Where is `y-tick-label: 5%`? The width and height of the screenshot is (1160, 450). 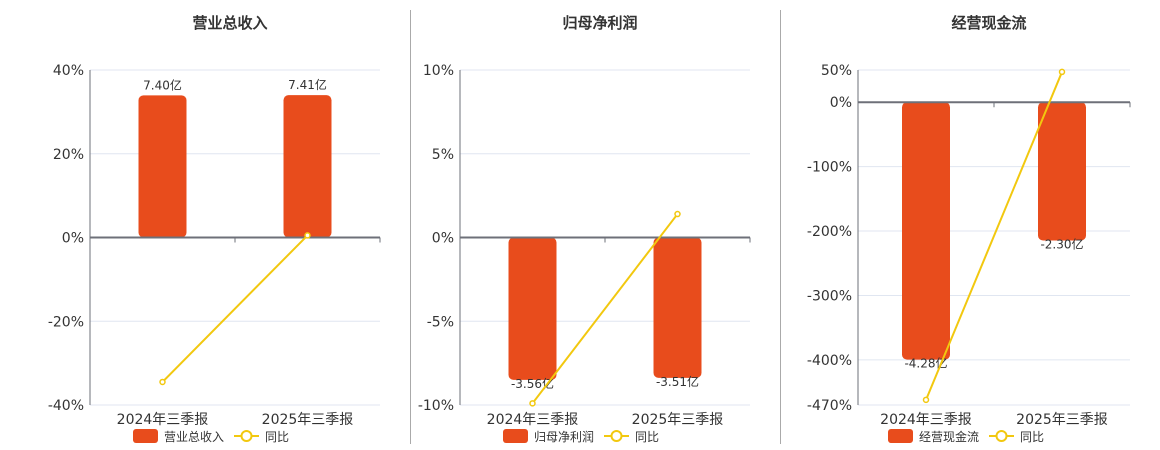 y-tick-label: 5% is located at coordinates (443, 155).